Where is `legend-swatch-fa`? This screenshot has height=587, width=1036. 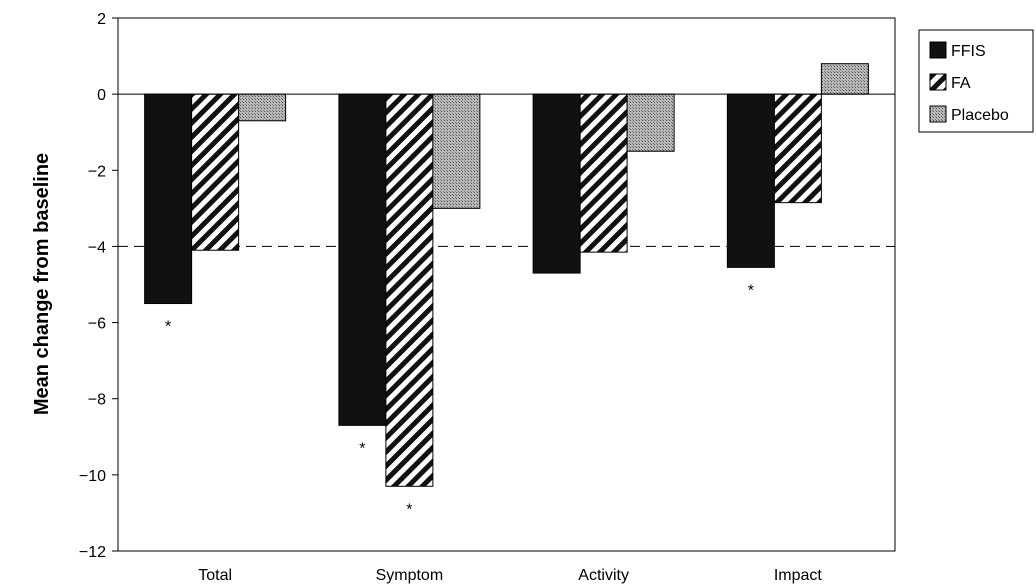
legend-swatch-fa is located at coordinates (938, 82).